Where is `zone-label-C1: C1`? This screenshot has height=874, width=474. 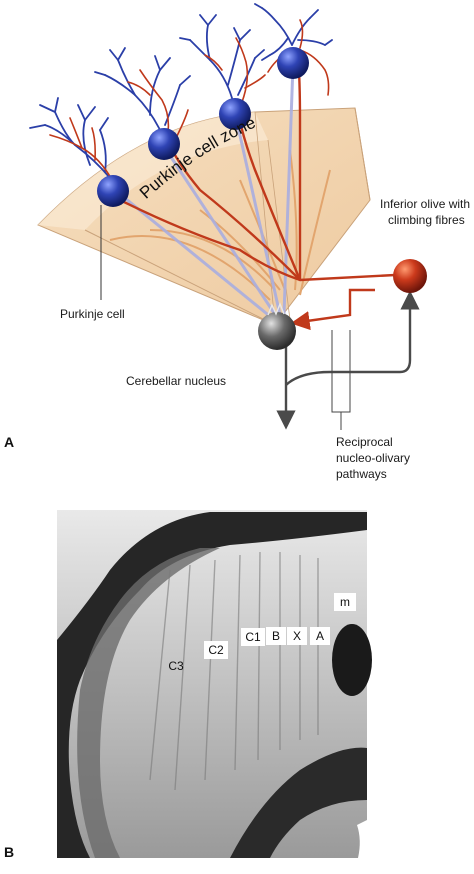 zone-label-C1: C1 is located at coordinates (253, 637).